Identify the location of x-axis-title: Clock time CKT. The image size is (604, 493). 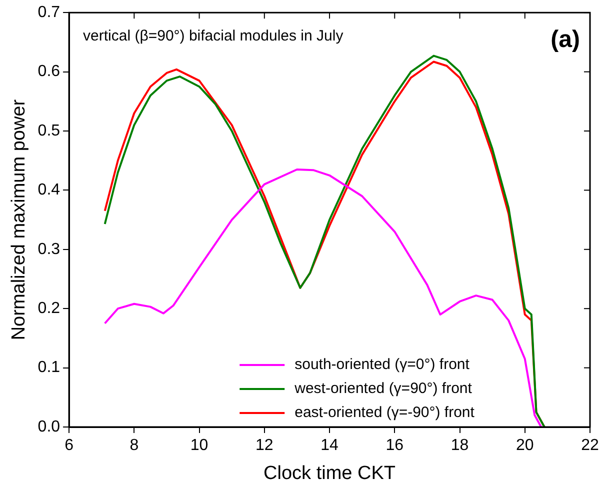
(330, 473).